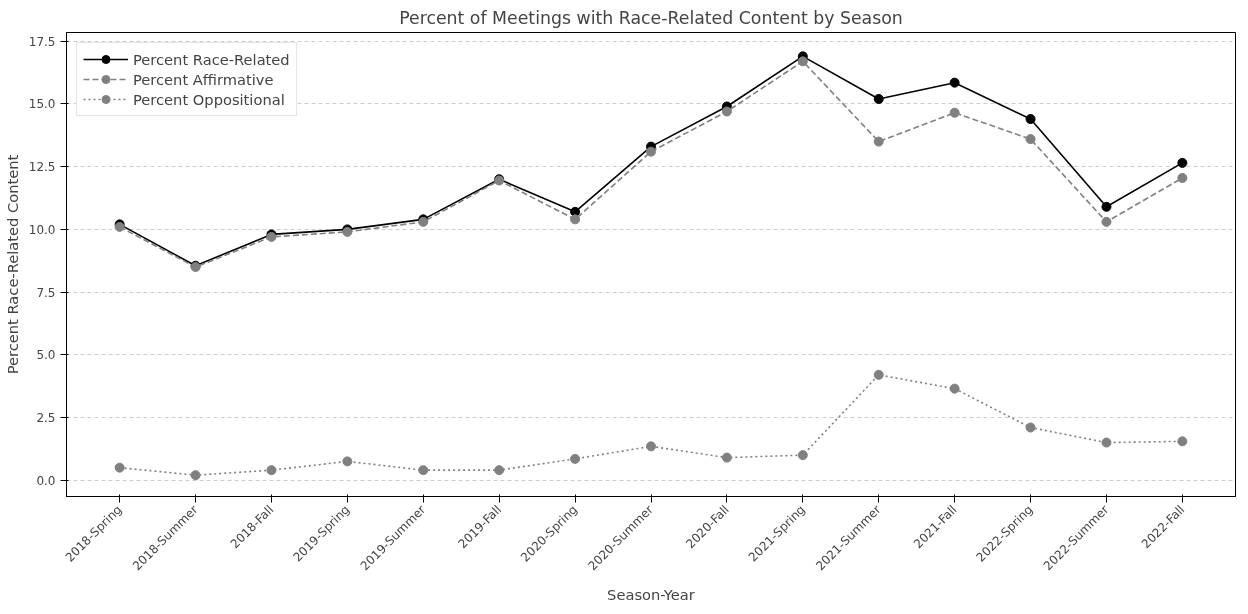  What do you see at coordinates (211, 59) in the screenshot?
I see `legend-label: Percent Race-Related` at bounding box center [211, 59].